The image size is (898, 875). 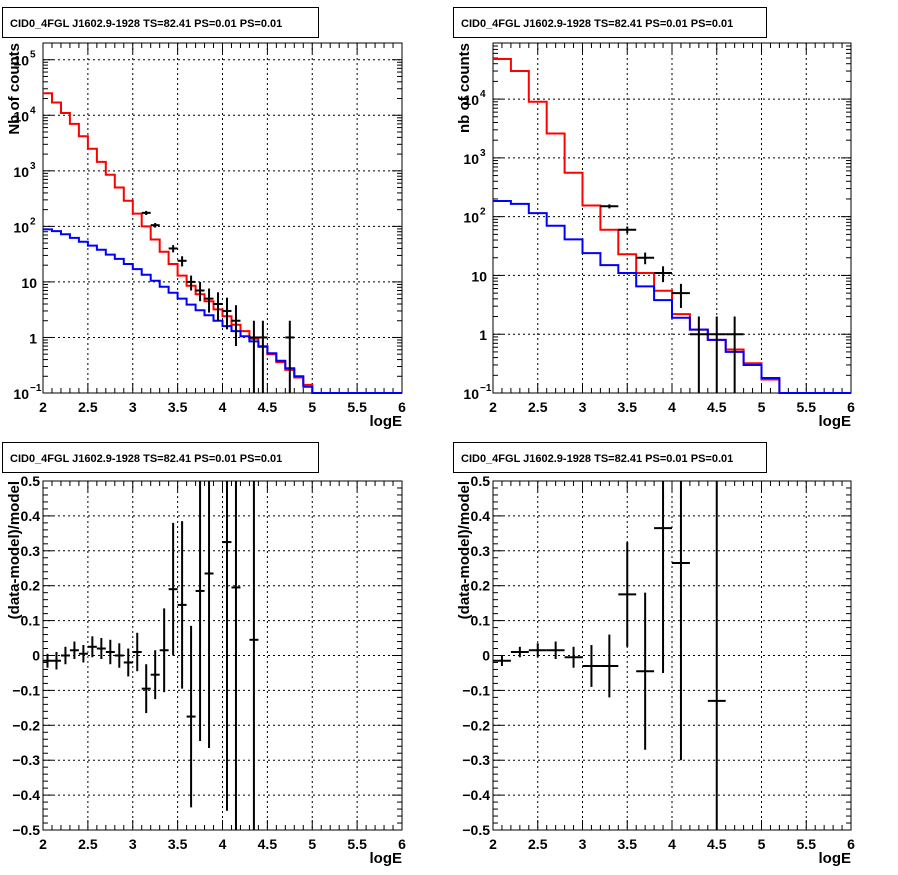 I want to click on model-histogram, so click(x=222, y=243).